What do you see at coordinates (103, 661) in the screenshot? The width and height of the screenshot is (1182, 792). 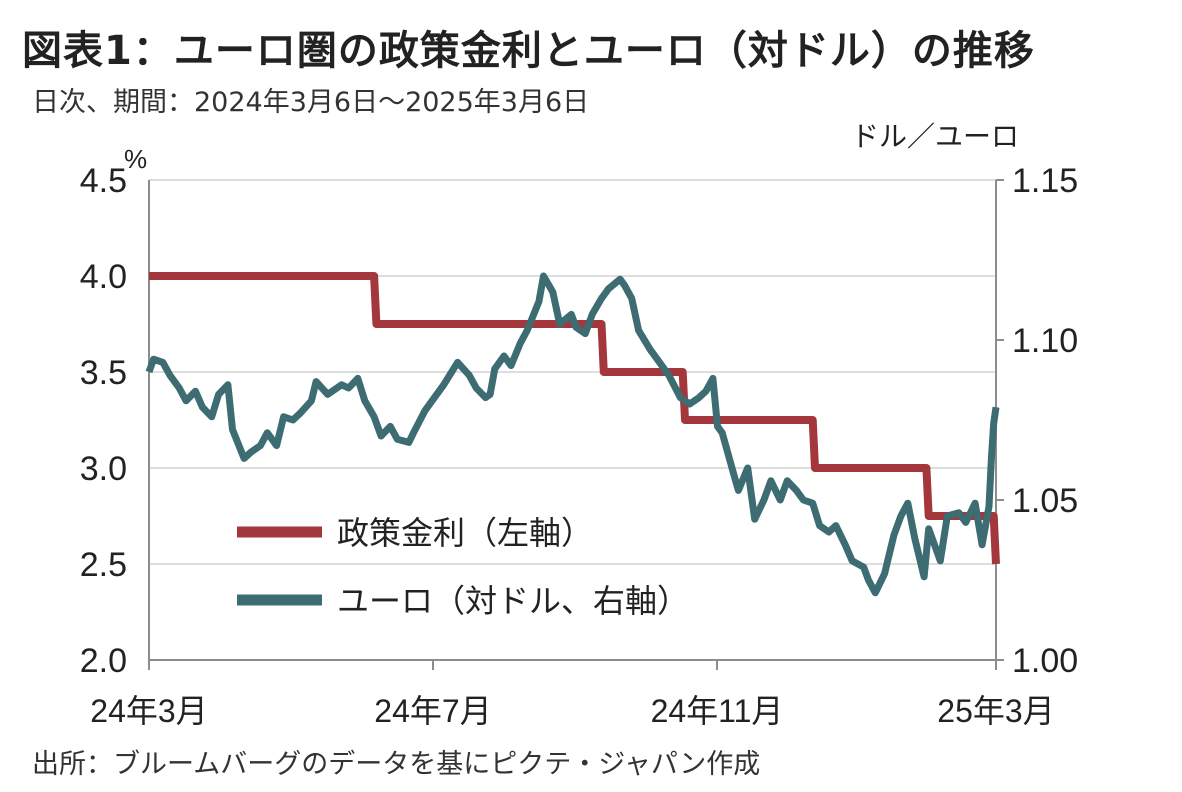 I see `left-tick-label: 2.0` at bounding box center [103, 661].